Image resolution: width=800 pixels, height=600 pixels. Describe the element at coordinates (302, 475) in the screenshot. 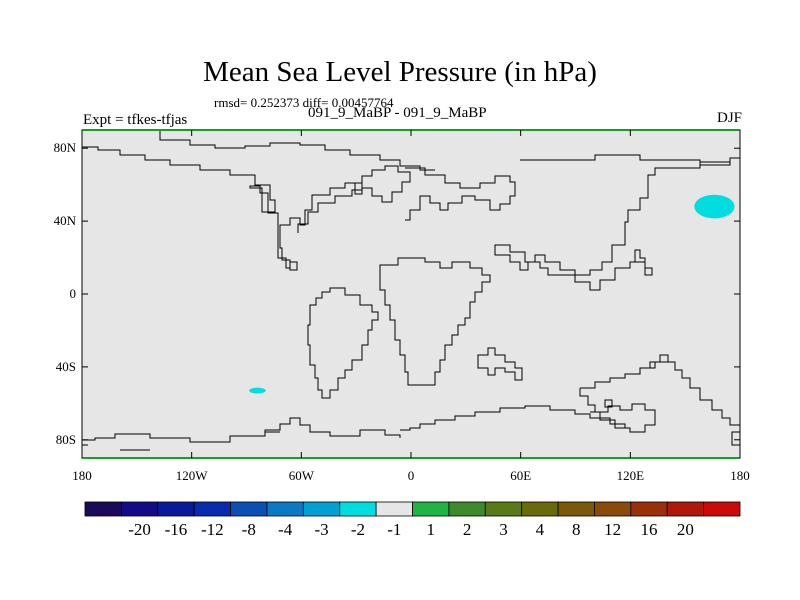

I see `lon-tick-label-2: 60W` at that location.